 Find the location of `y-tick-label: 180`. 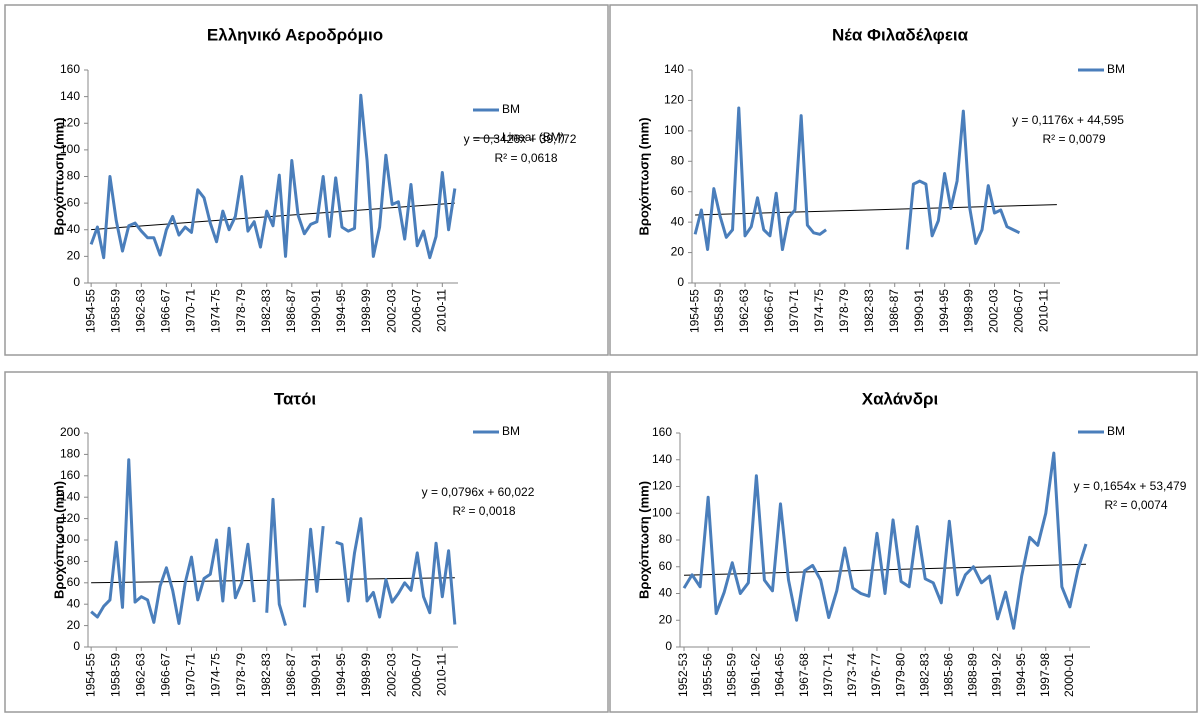

y-tick-label: 180 is located at coordinates (70, 454).